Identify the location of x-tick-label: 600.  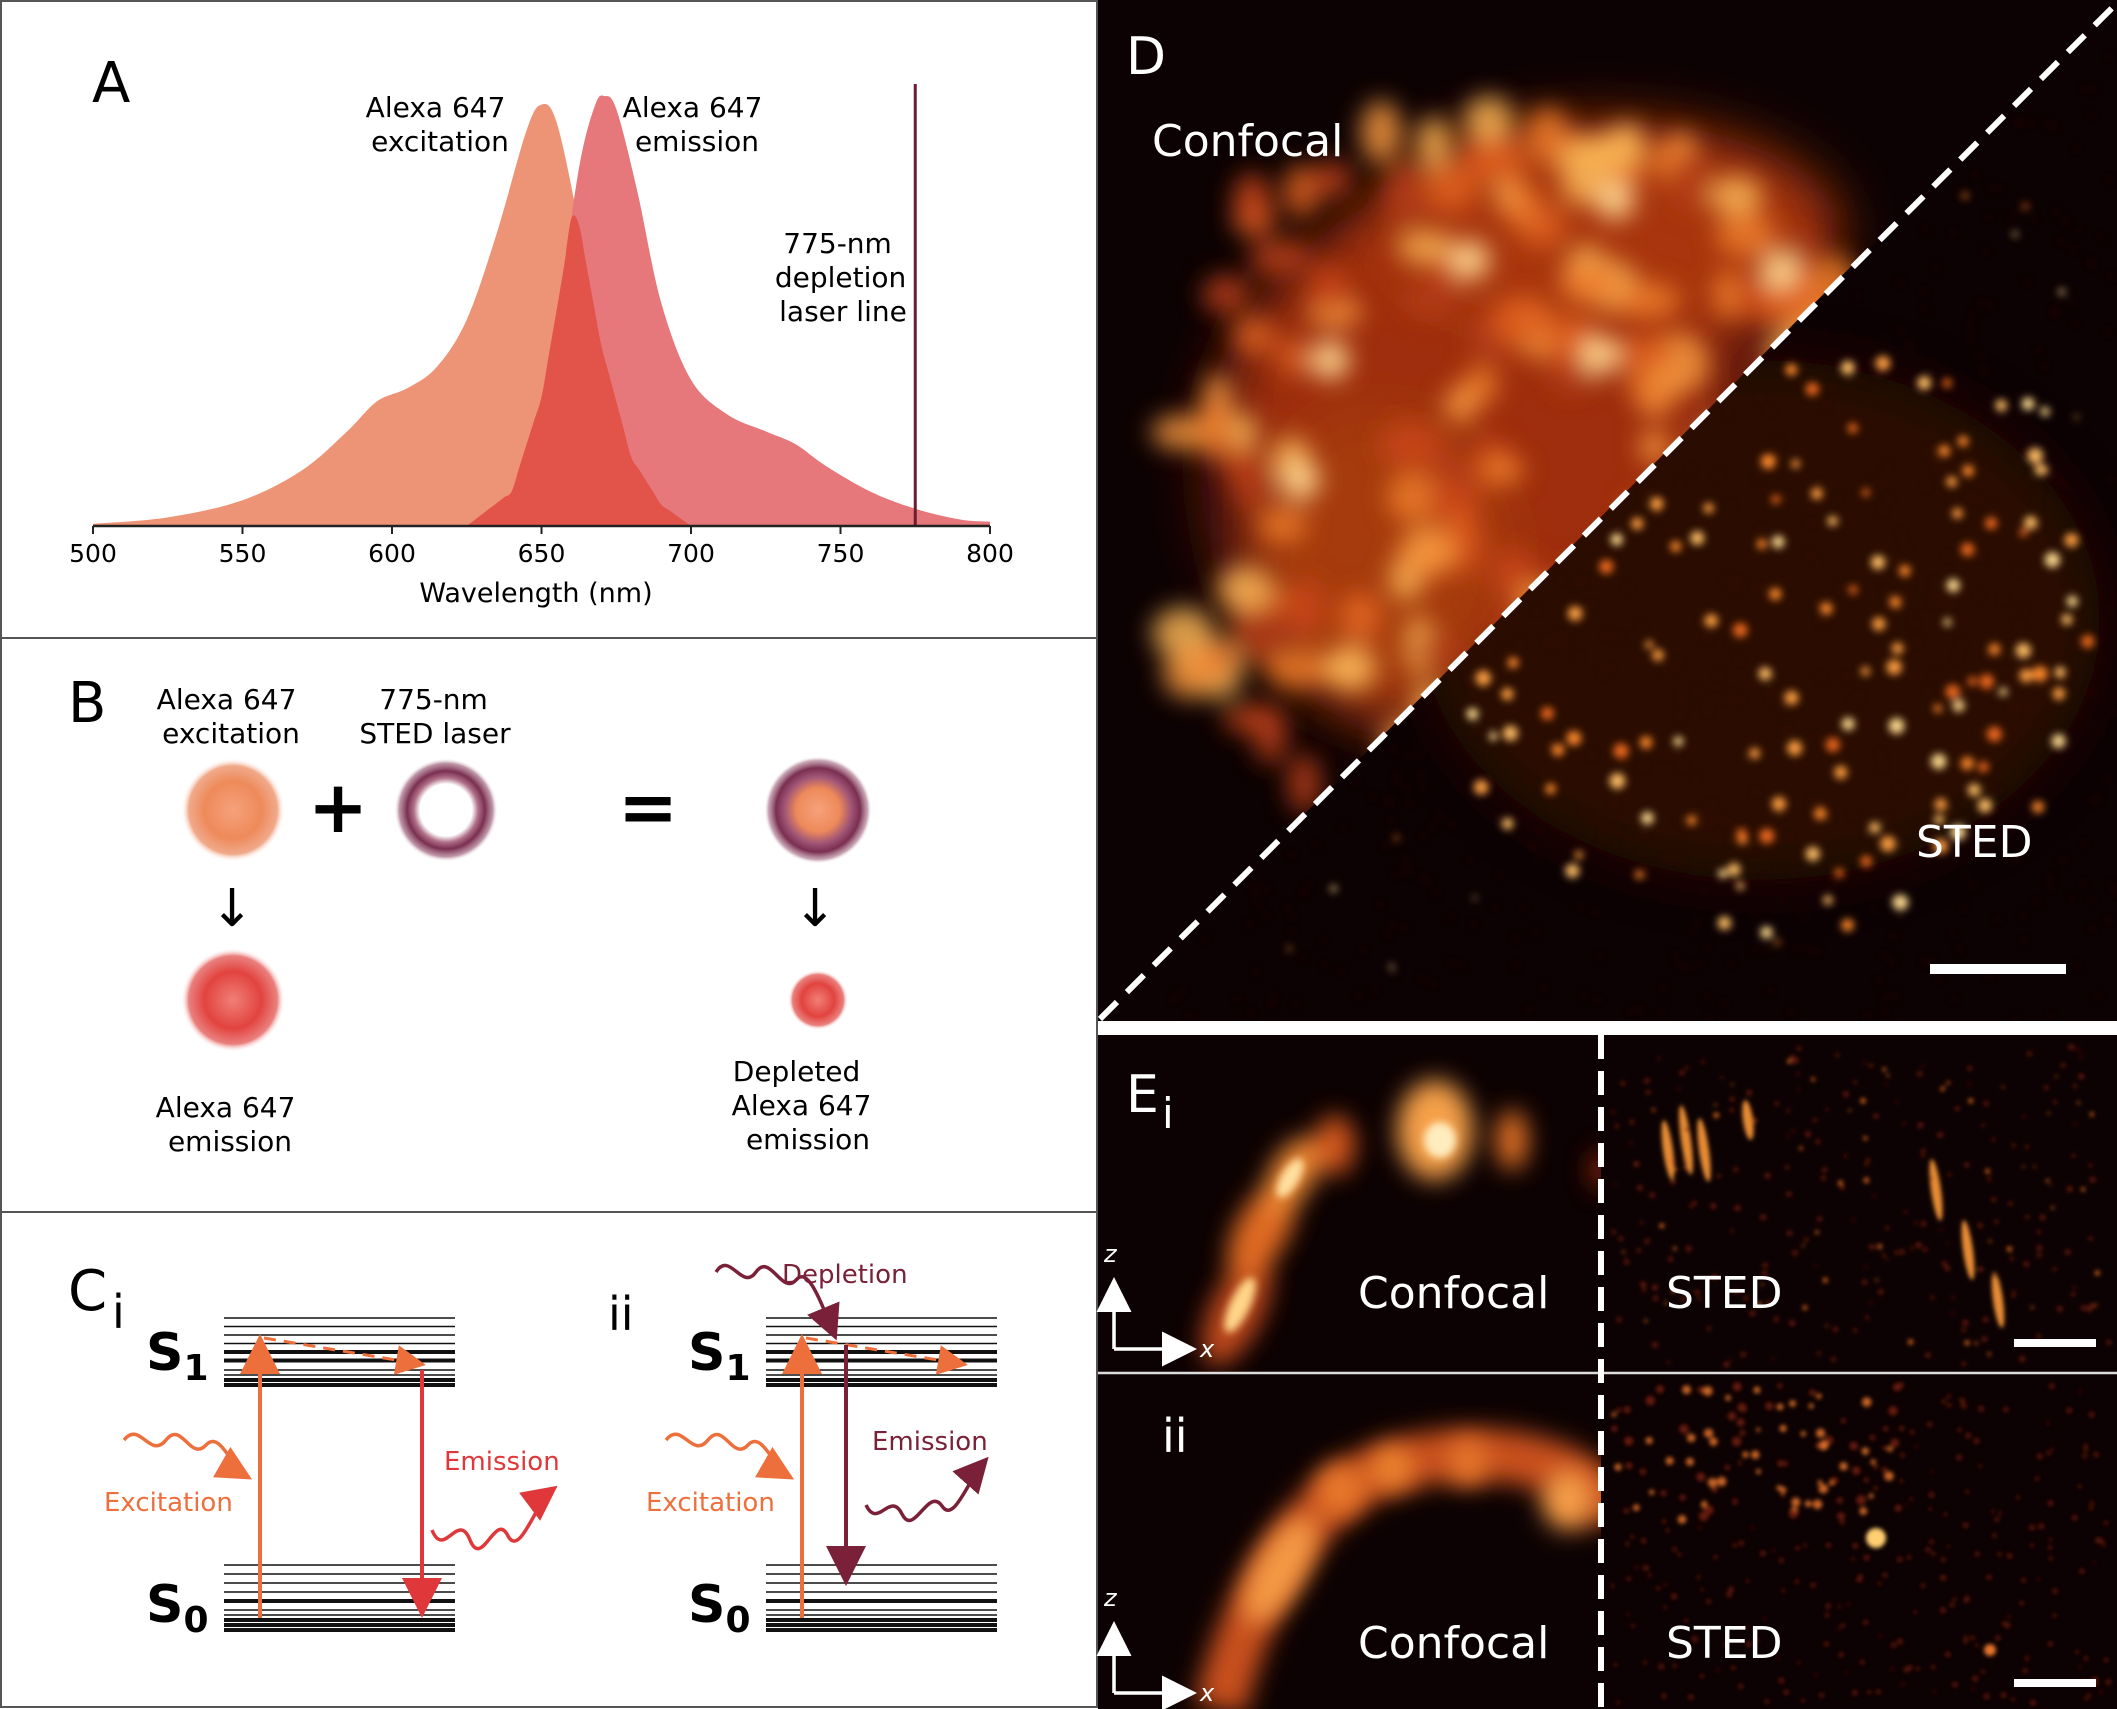
(392, 553).